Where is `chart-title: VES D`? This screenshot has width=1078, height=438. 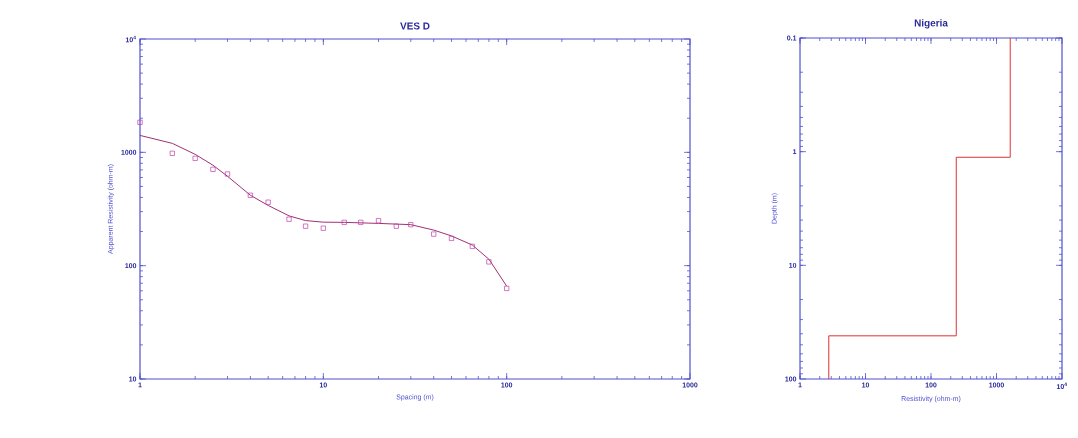
chart-title: VES D is located at coordinates (415, 26).